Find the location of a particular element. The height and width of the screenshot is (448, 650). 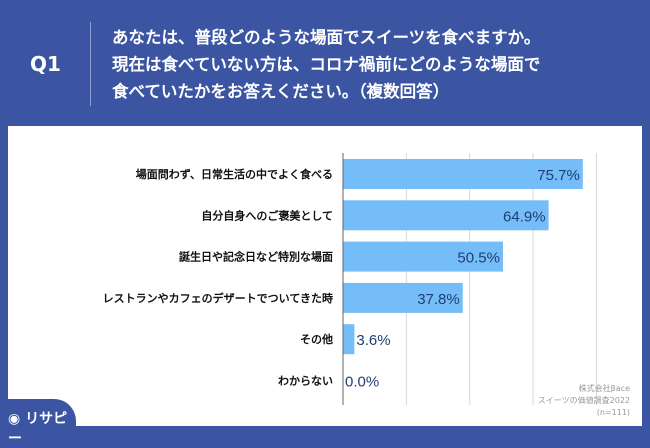

category-label: 誕生日や記念日など特別な場面 is located at coordinates (256, 257).